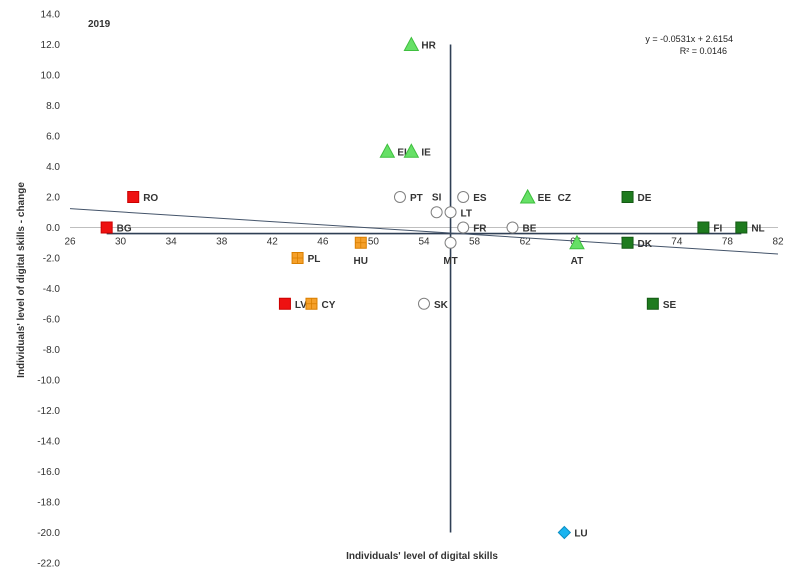  I want to click on y-tick-label: 10.0, so click(51, 76).